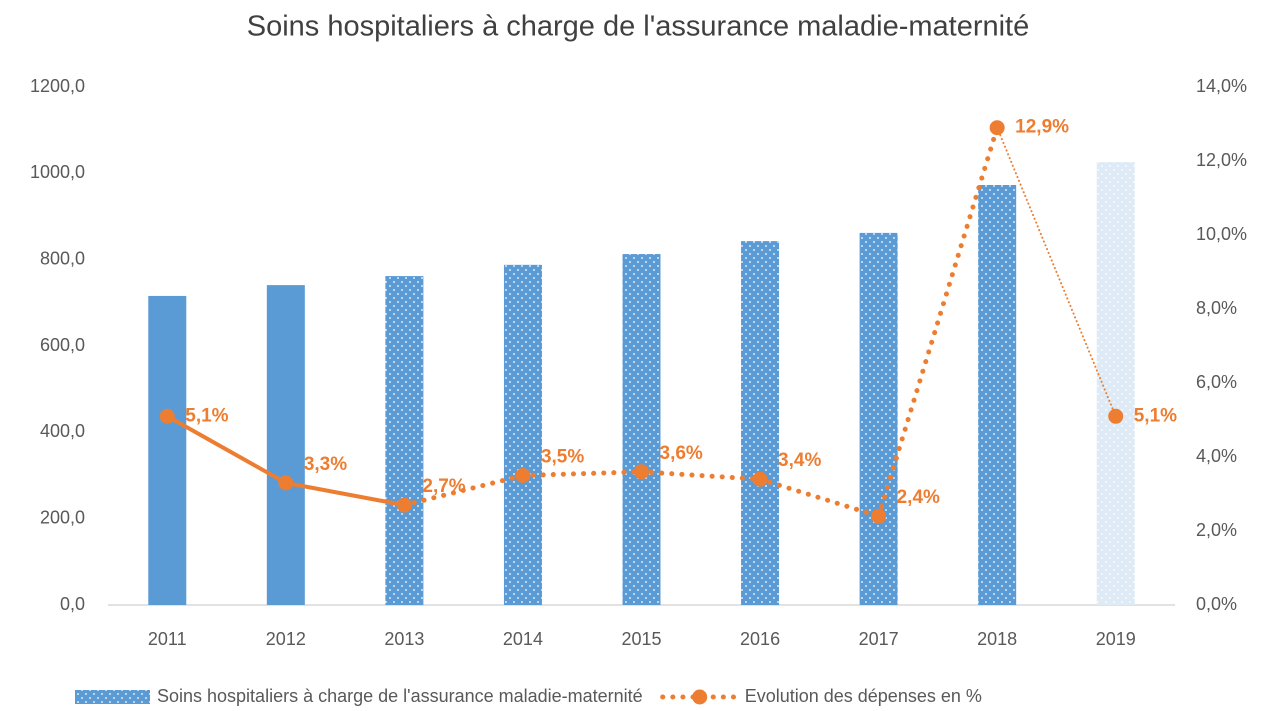 Image resolution: width=1272 pixels, height=711 pixels. Describe the element at coordinates (62, 517) in the screenshot. I see `y-tick-label: 200,0` at that location.